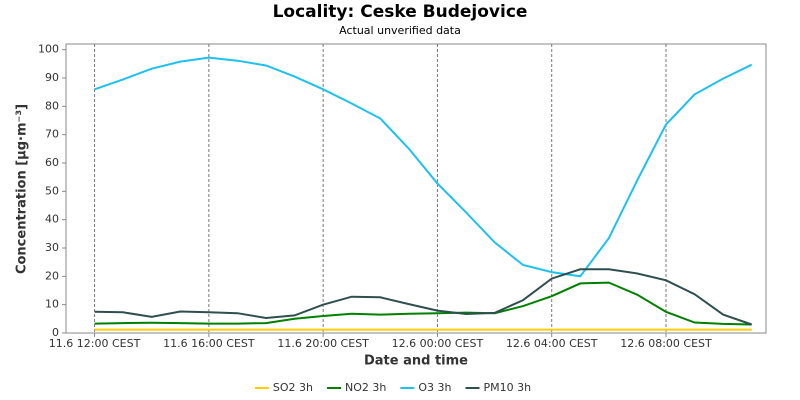 The width and height of the screenshot is (800, 400). Describe the element at coordinates (52, 105) in the screenshot. I see `y-tick-label: 80` at that location.